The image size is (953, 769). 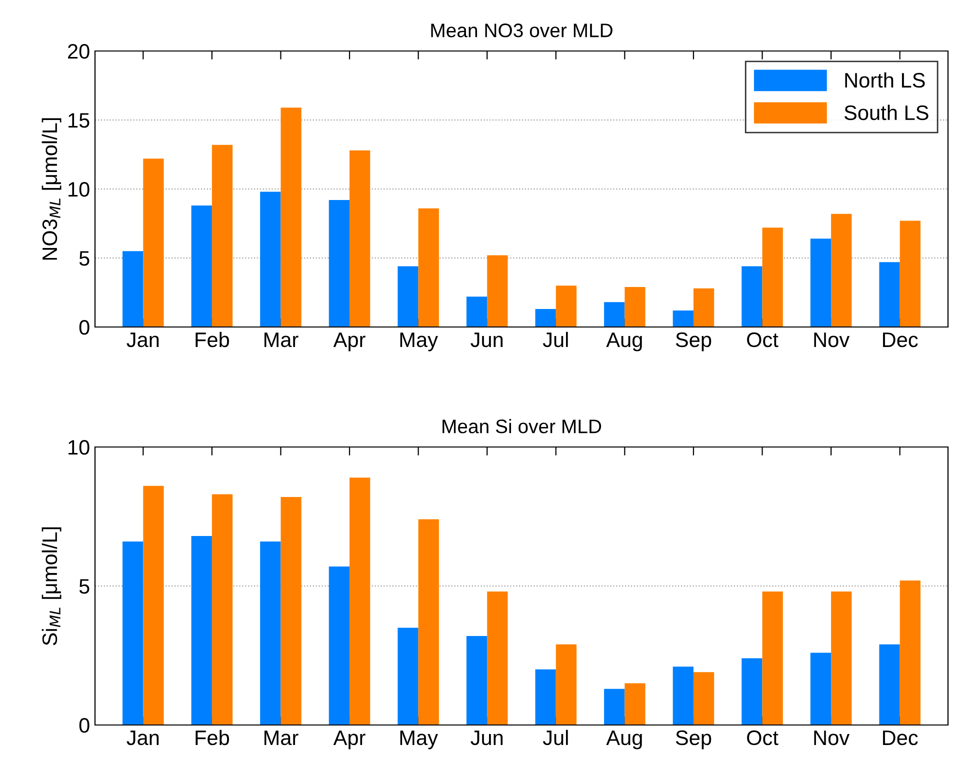 I want to click on y-axis-title: Si$_{ML}$ [μmol/L], so click(x=52, y=586).